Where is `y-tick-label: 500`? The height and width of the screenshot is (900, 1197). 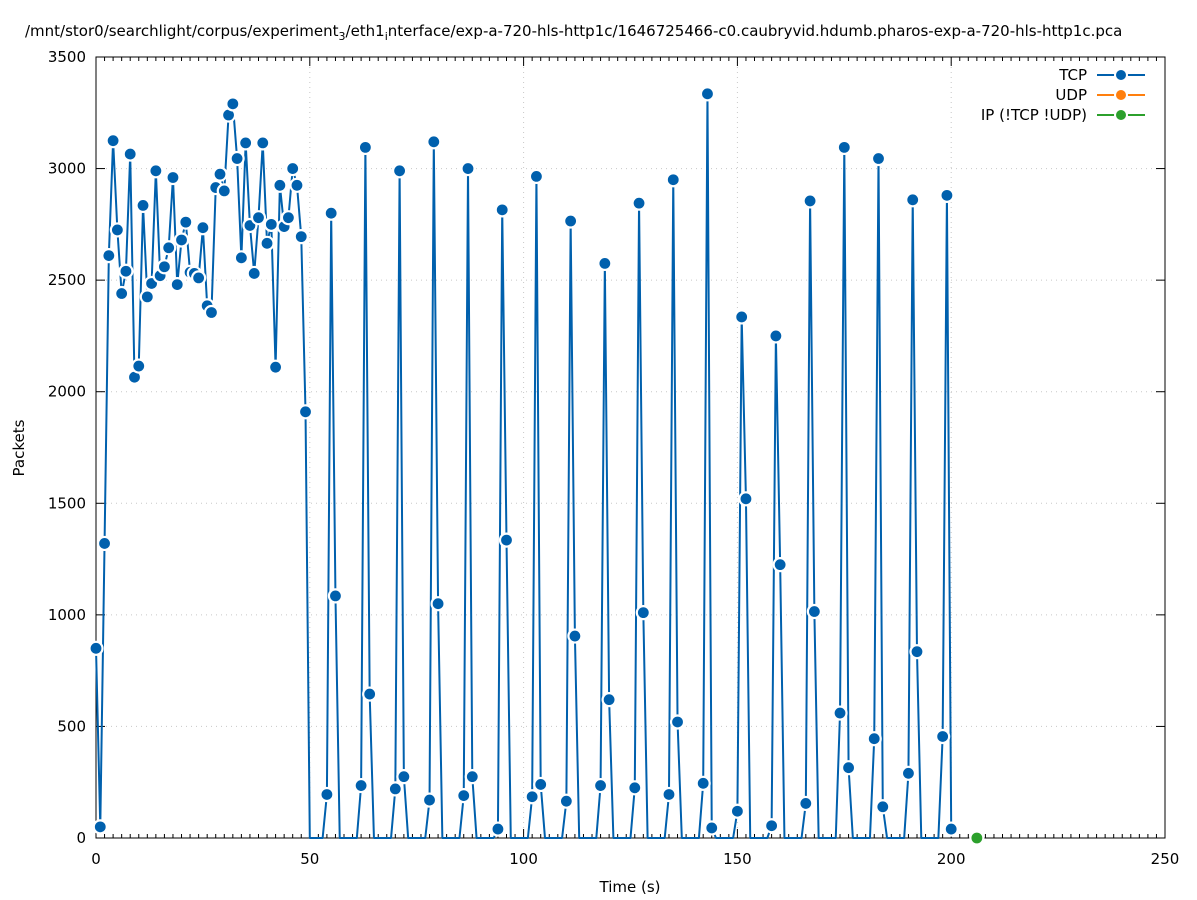
y-tick-label: 500 is located at coordinates (71, 726).